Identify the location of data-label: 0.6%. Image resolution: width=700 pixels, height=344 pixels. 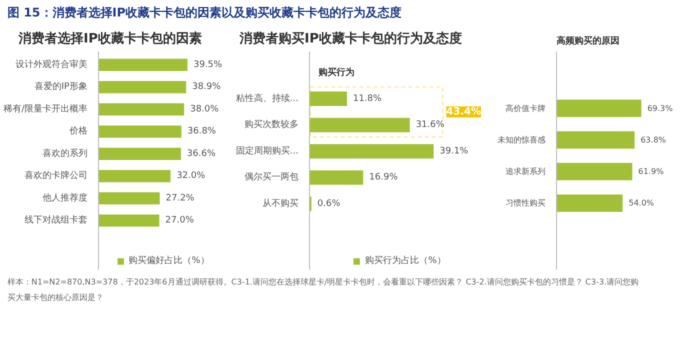
(329, 203).